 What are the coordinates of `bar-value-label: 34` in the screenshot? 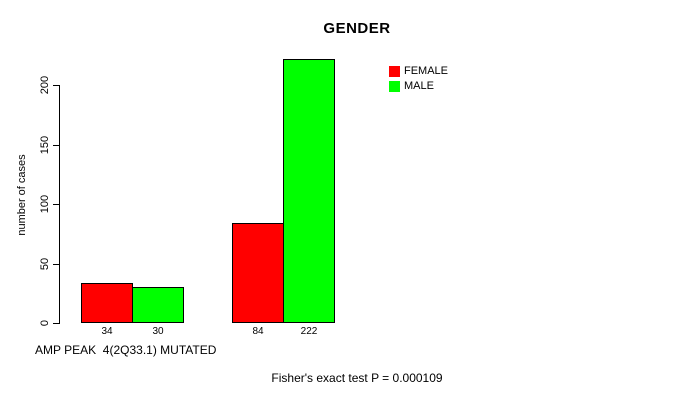 It's located at (107, 331).